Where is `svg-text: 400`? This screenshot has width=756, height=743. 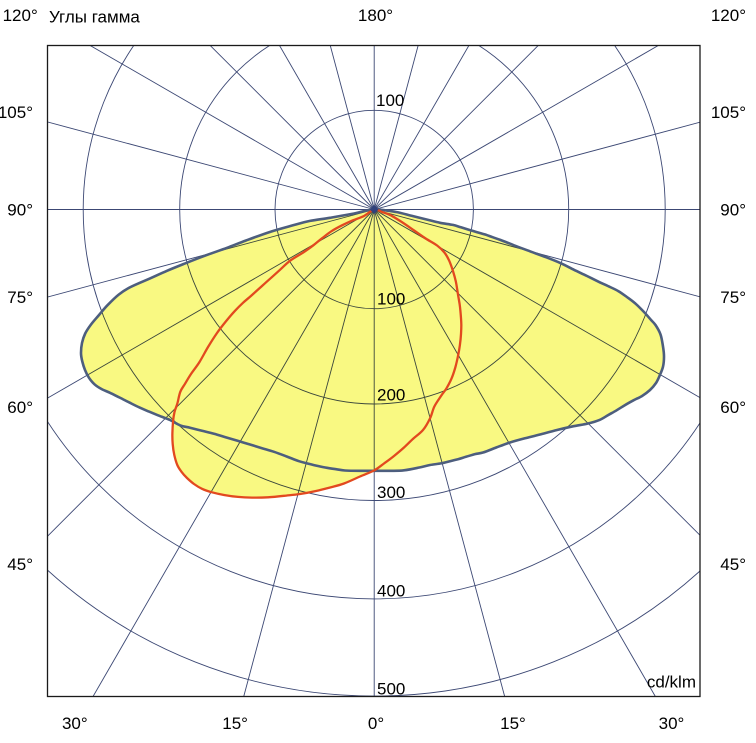
svg-text: 400 is located at coordinates (391, 591).